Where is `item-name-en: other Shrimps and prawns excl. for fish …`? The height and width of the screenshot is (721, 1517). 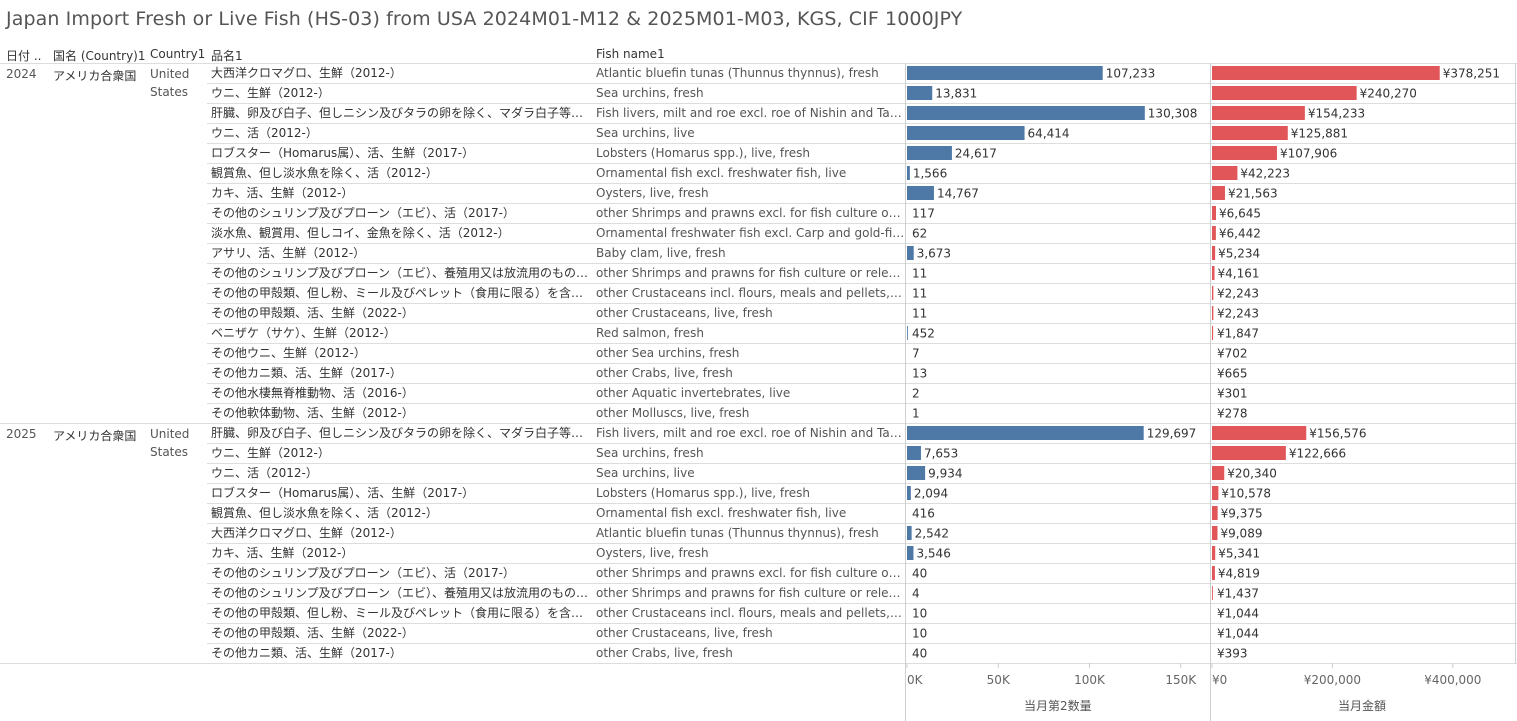 item-name-en: other Shrimps and prawns excl. for fish … is located at coordinates (750, 213).